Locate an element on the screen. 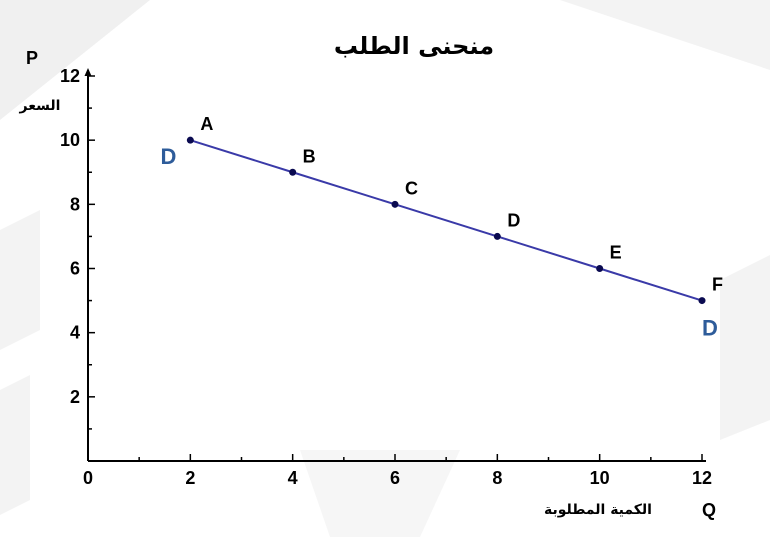 Image resolution: width=770 pixels, height=537 pixels. y-axis-arrow is located at coordinates (88, 72).